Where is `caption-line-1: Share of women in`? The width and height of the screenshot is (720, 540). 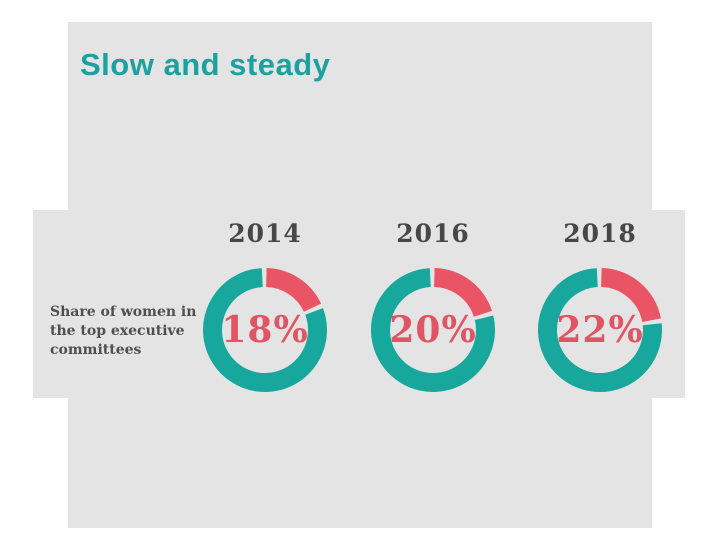 caption-line-1: Share of women in is located at coordinates (123, 312).